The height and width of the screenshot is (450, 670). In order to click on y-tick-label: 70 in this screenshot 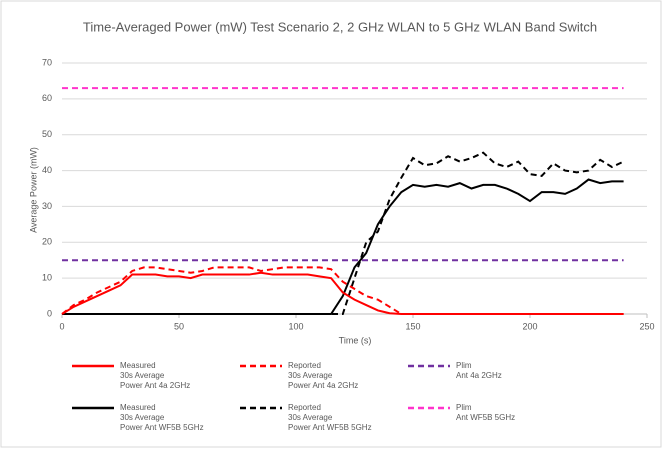, I will do `click(47, 62)`.